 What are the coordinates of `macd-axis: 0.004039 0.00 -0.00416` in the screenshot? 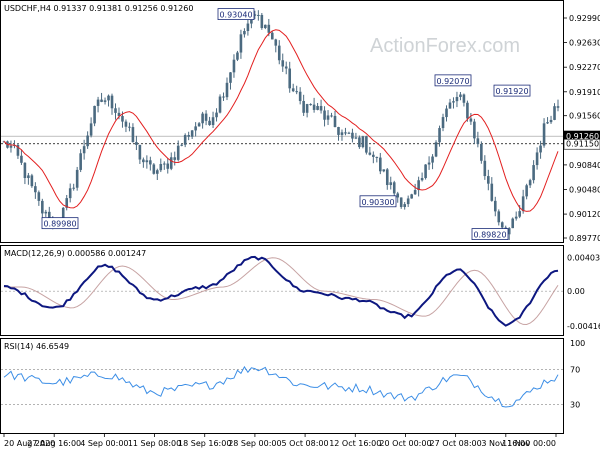 It's located at (583, 292).